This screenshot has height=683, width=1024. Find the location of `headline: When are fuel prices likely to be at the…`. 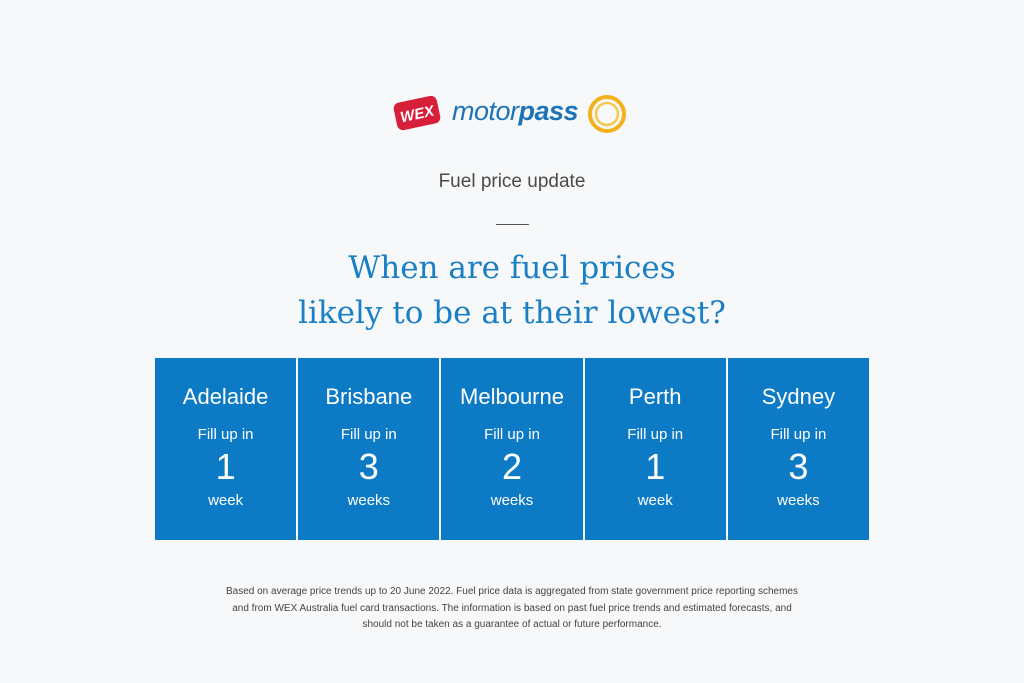

headline: When are fuel prices likely to be at the… is located at coordinates (512, 291).